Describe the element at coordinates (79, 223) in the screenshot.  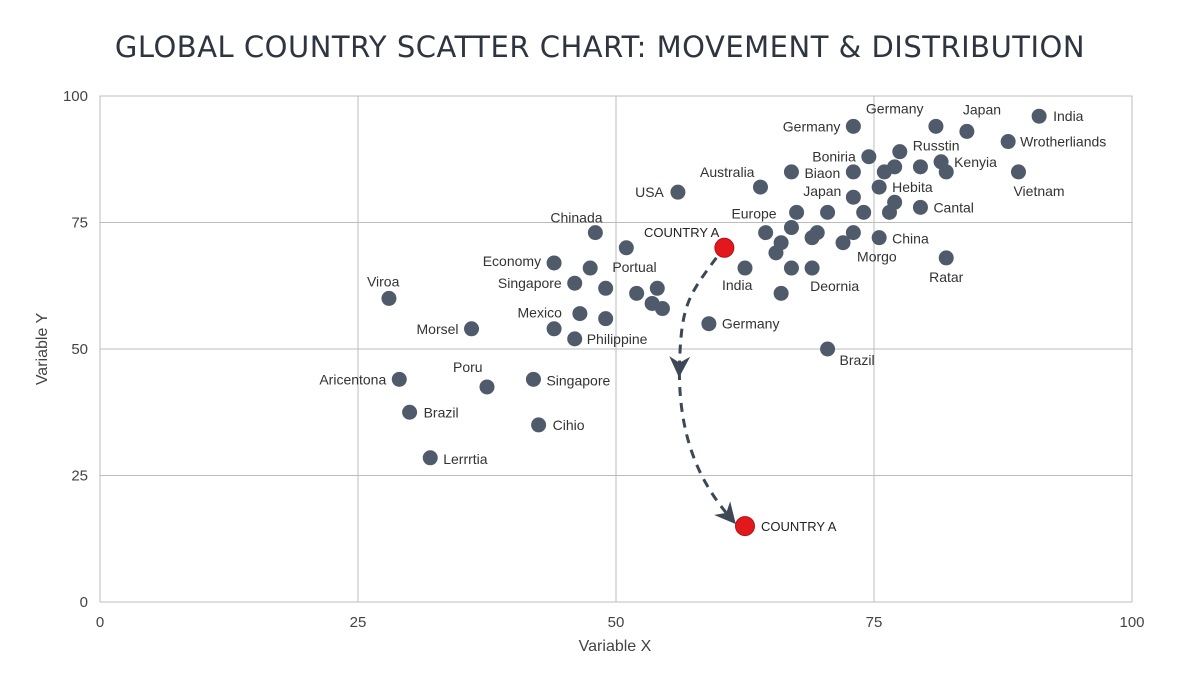
I see `y-tick-label: 75` at that location.